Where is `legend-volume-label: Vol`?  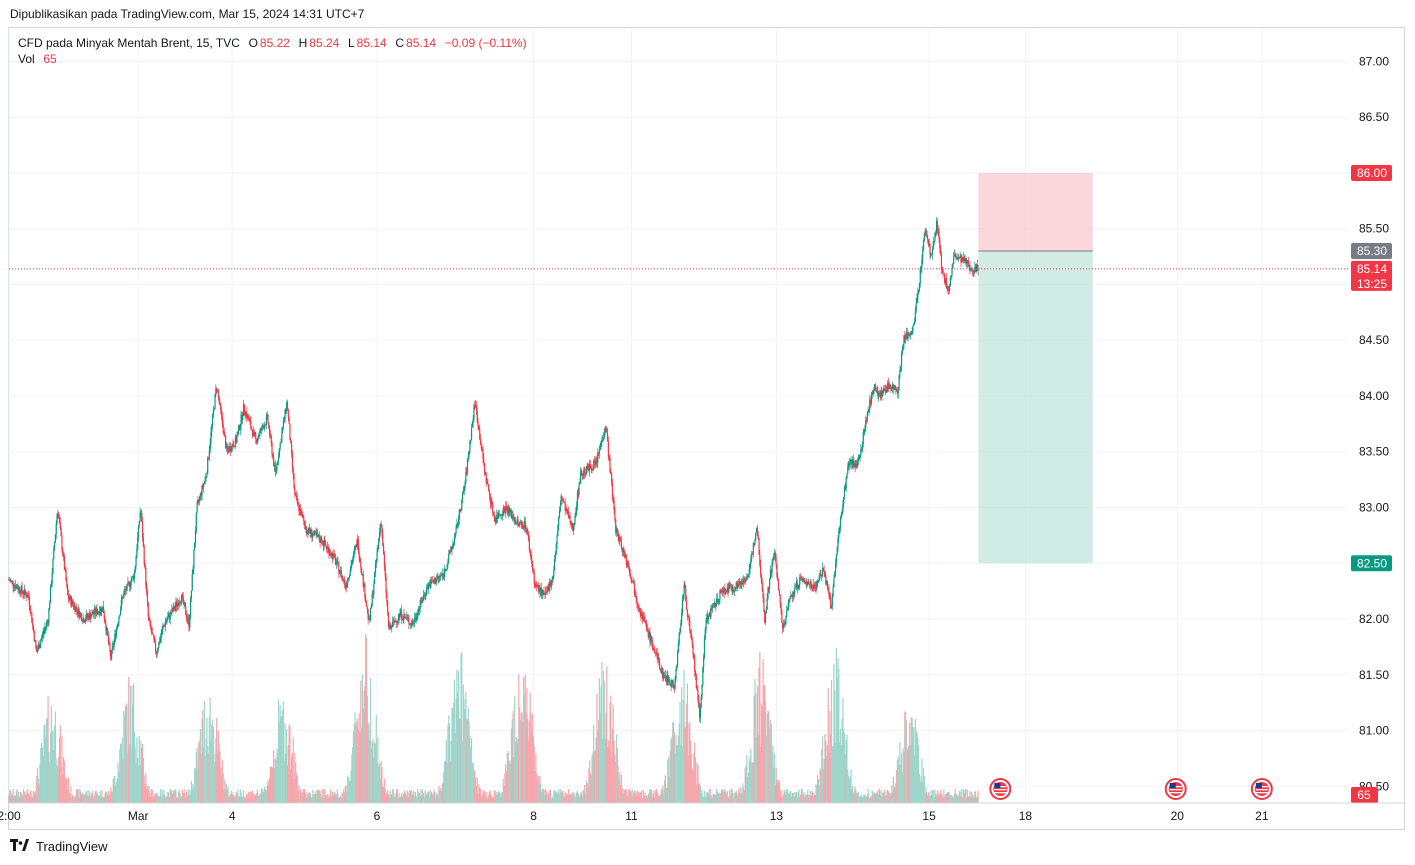 legend-volume-label: Vol is located at coordinates (26, 59).